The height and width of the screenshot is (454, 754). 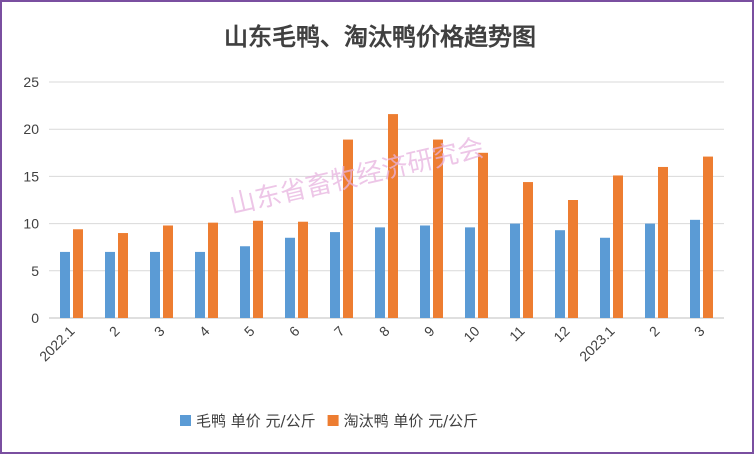 I want to click on x-tick-label: 11, so click(x=517, y=334).